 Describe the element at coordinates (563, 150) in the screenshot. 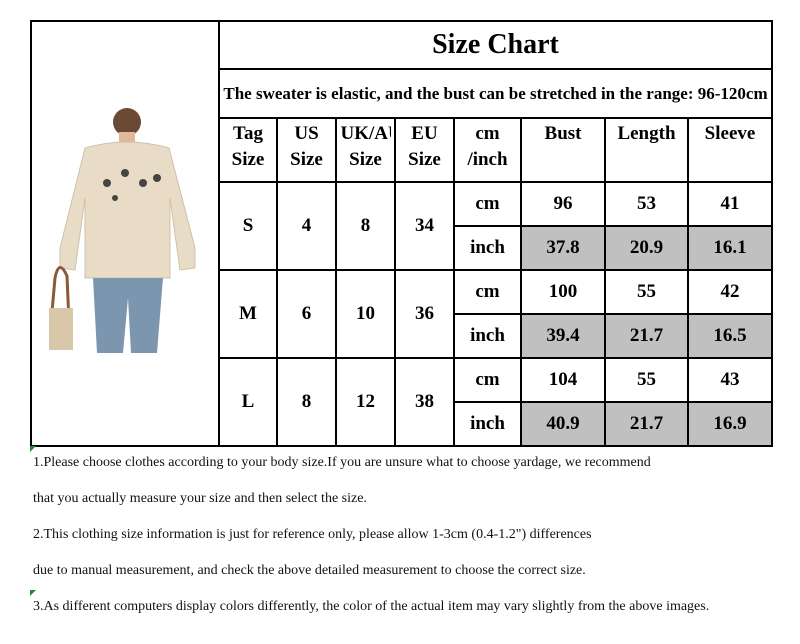

I see `column-header: Bust` at that location.